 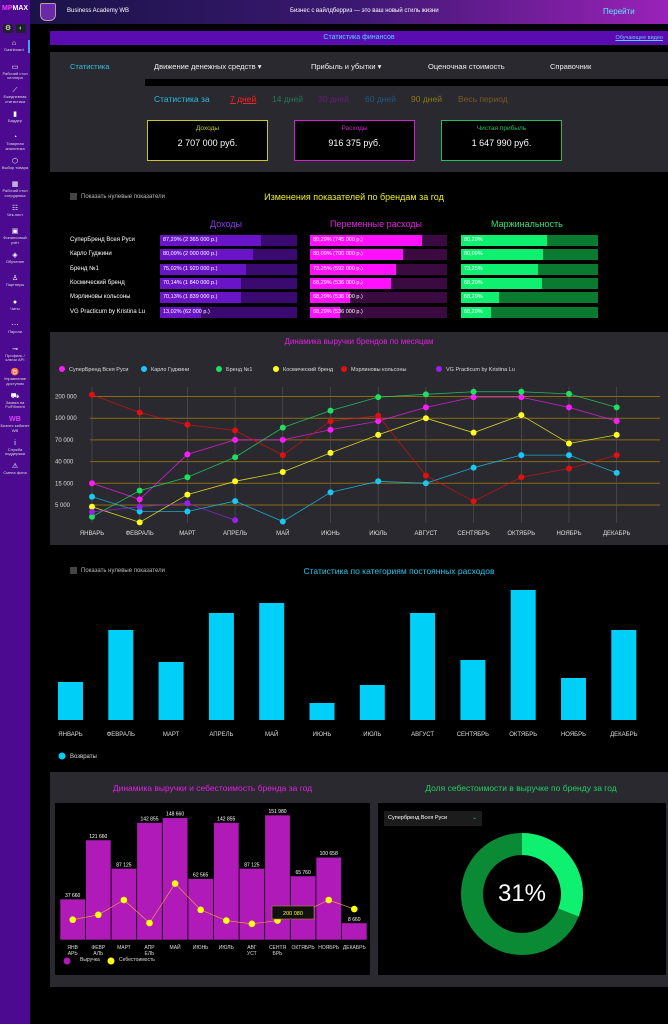 I want to click on sidebar-item: ♙ Партнеры, so click(x=15, y=281).